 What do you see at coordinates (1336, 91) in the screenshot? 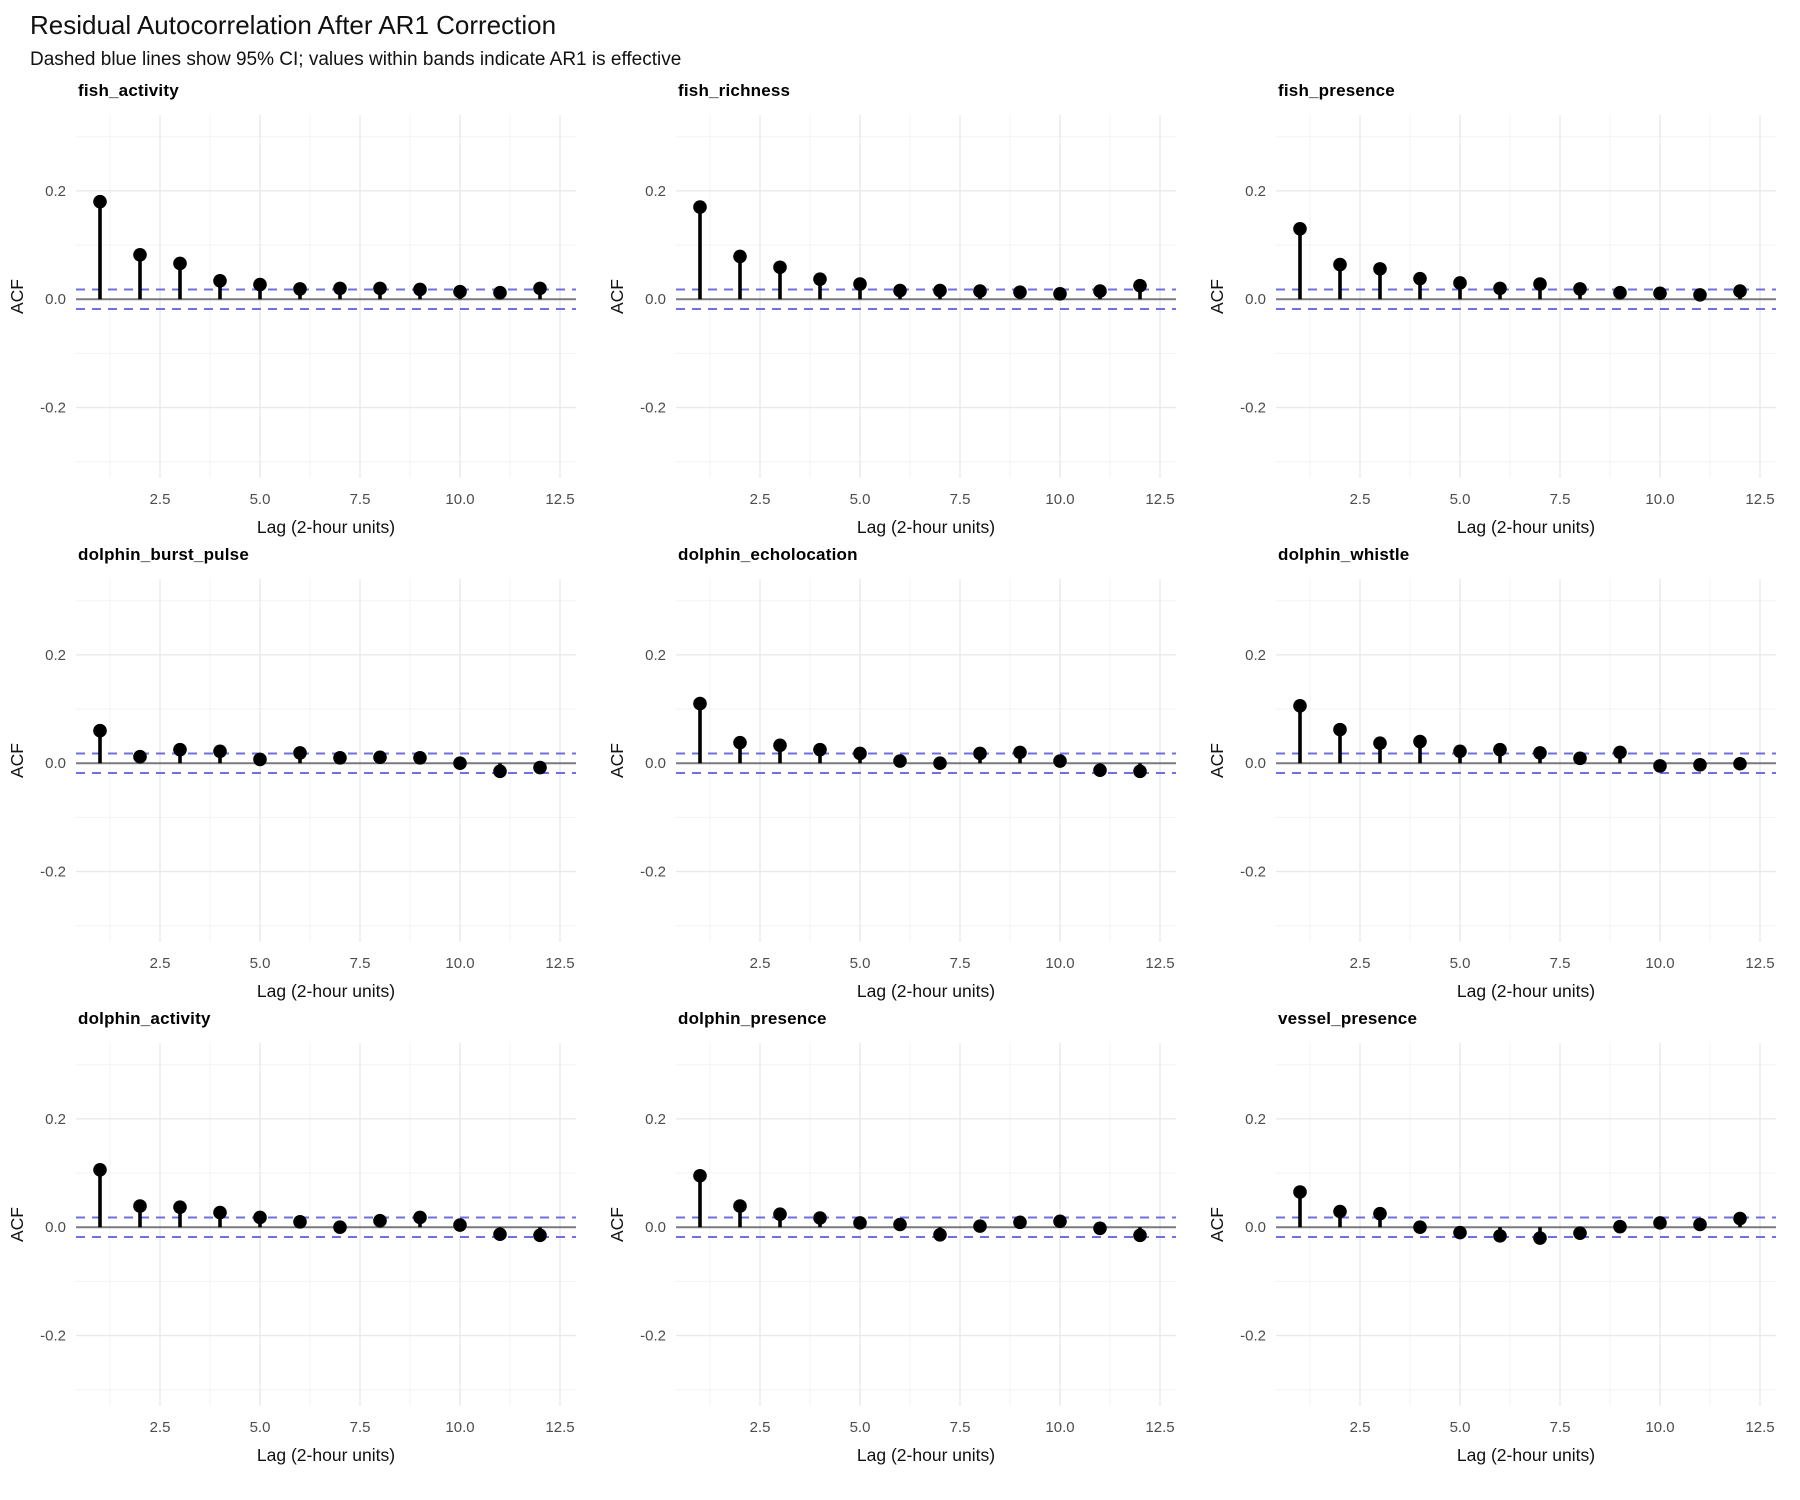
I see `facet-title: fish_presence` at bounding box center [1336, 91].